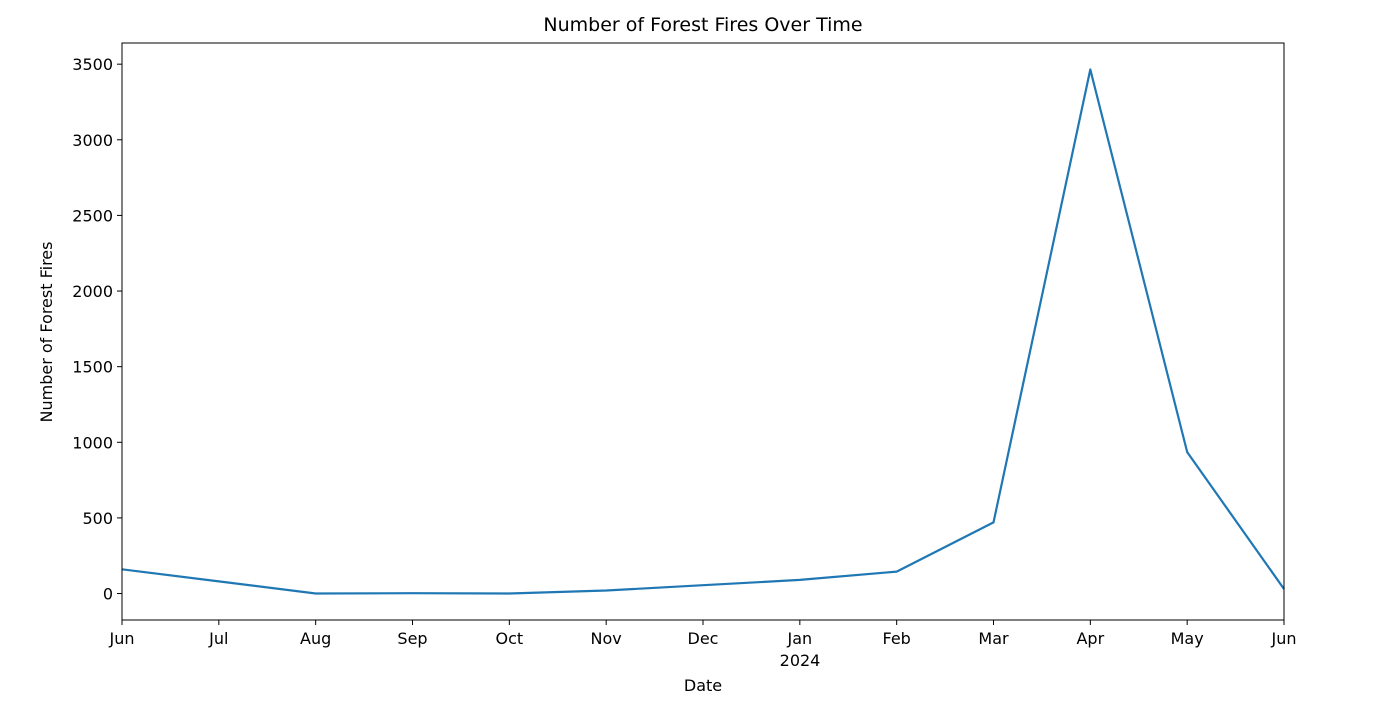  What do you see at coordinates (702, 25) in the screenshot?
I see `chart-title: Number of Forest Fires Over Time` at bounding box center [702, 25].